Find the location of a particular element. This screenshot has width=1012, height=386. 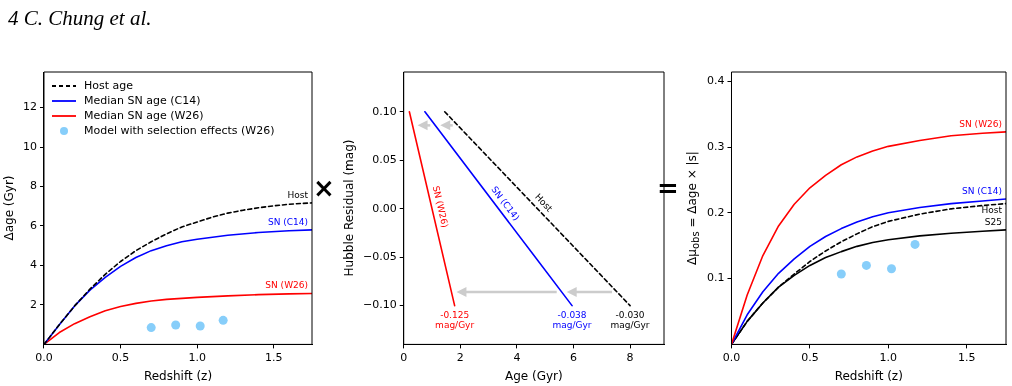

y-tick-label: 0.4 is located at coordinates (715, 81).